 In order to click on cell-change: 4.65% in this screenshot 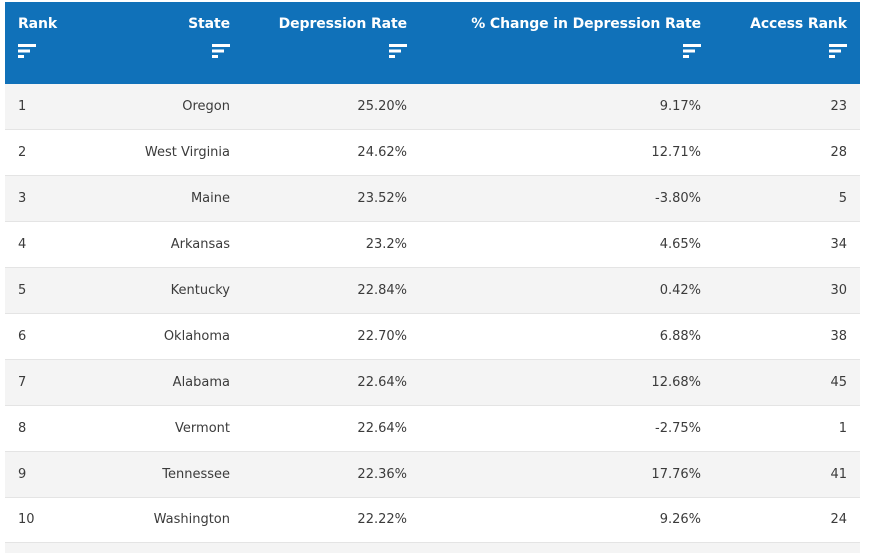, I will do `click(567, 245)`.